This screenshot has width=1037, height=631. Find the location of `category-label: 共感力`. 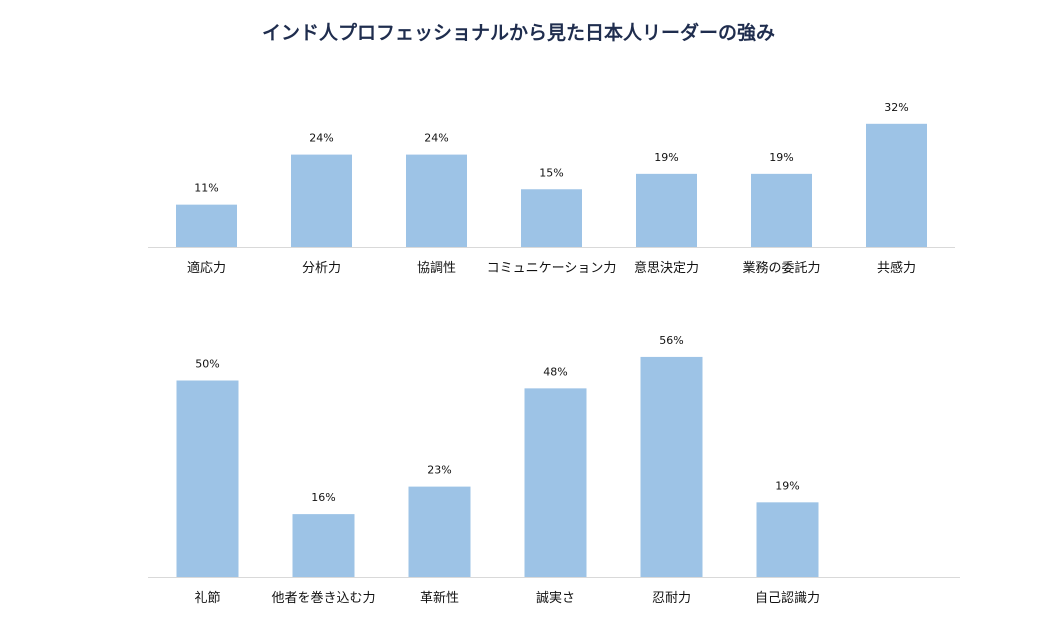

category-label: 共感力 is located at coordinates (896, 268).